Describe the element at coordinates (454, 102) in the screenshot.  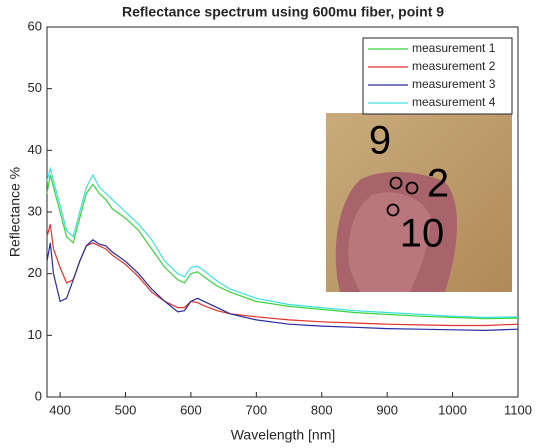
I see `legend-label: measurement 4` at that location.